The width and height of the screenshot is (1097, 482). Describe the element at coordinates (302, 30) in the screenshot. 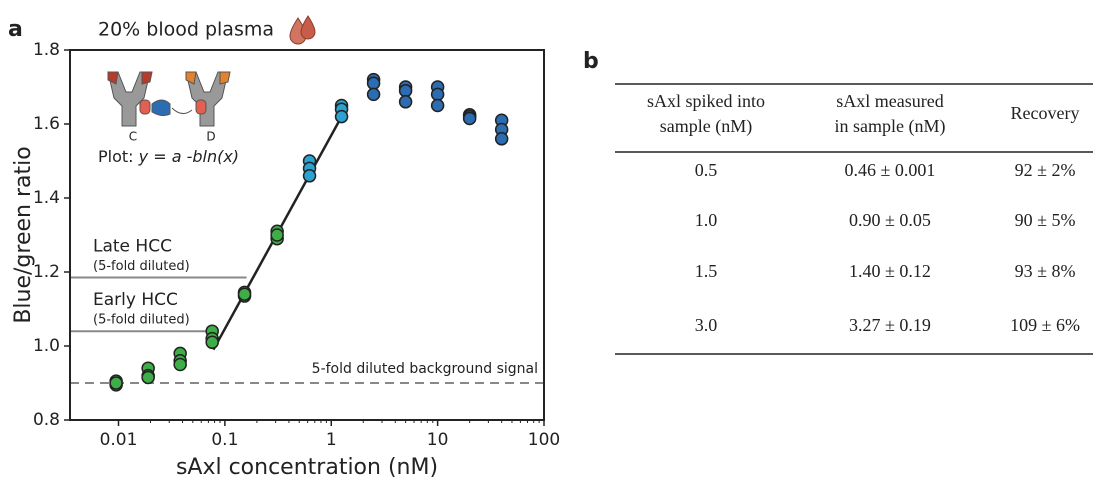

I see `blood-drop-icon` at that location.